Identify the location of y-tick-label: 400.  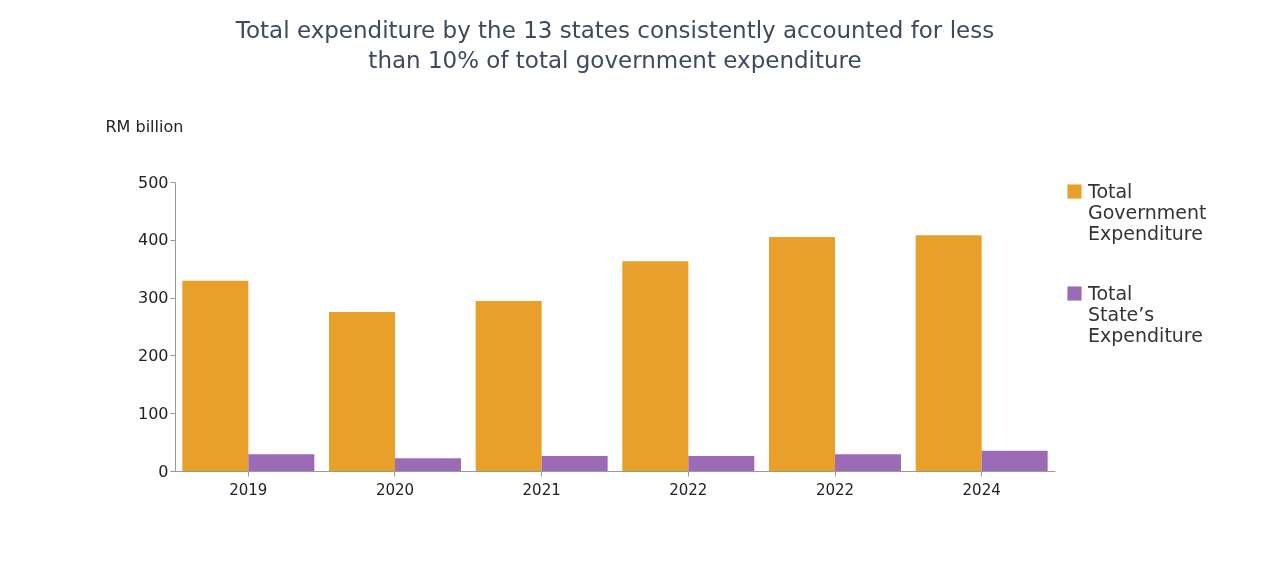
(153, 240).